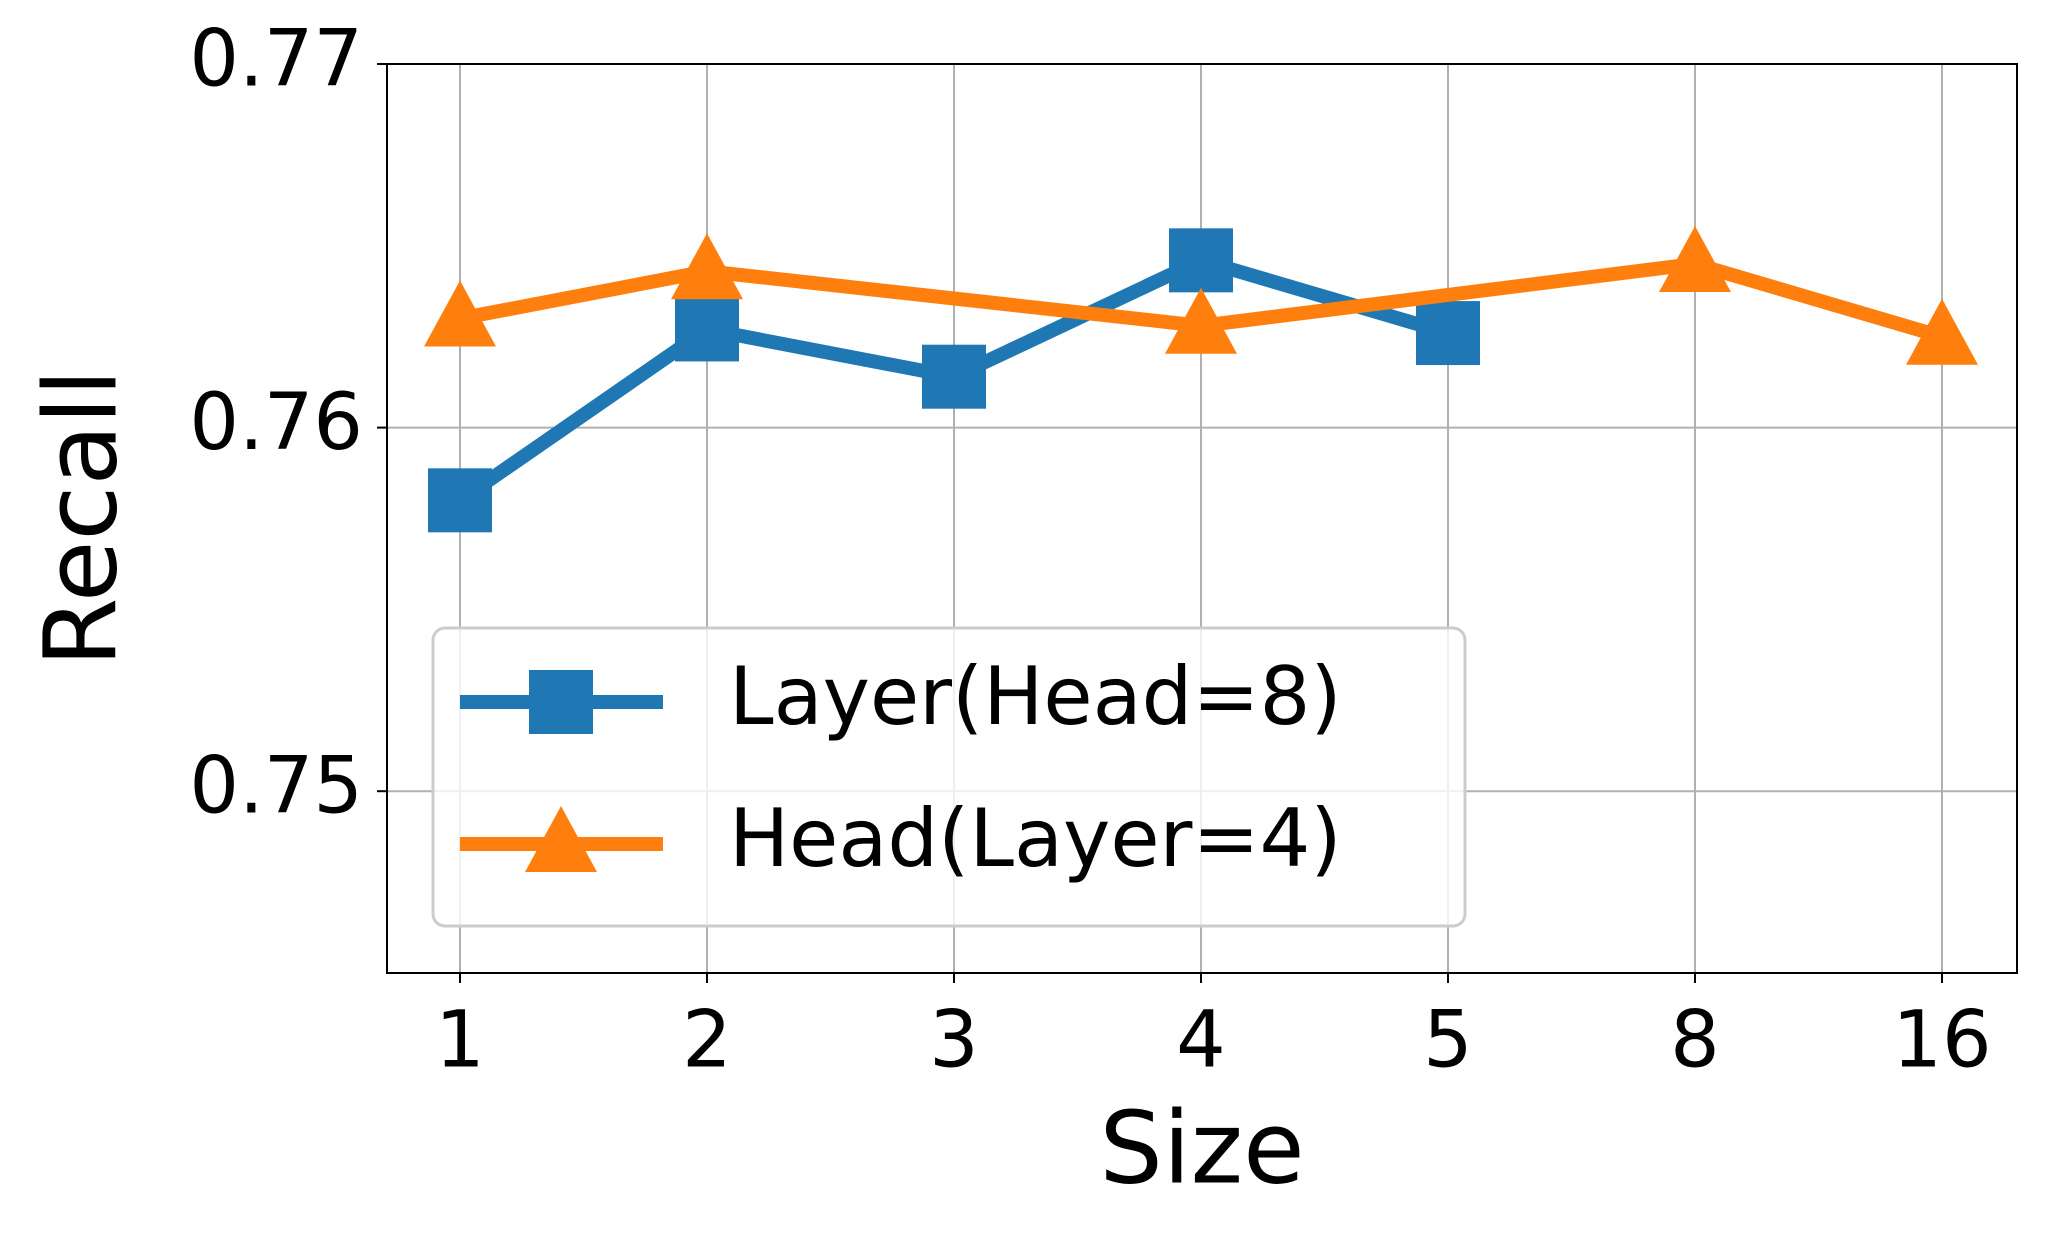 Image resolution: width=2046 pixels, height=1243 pixels. I want to click on legend-label: Layer(Head=8), so click(1035, 696).